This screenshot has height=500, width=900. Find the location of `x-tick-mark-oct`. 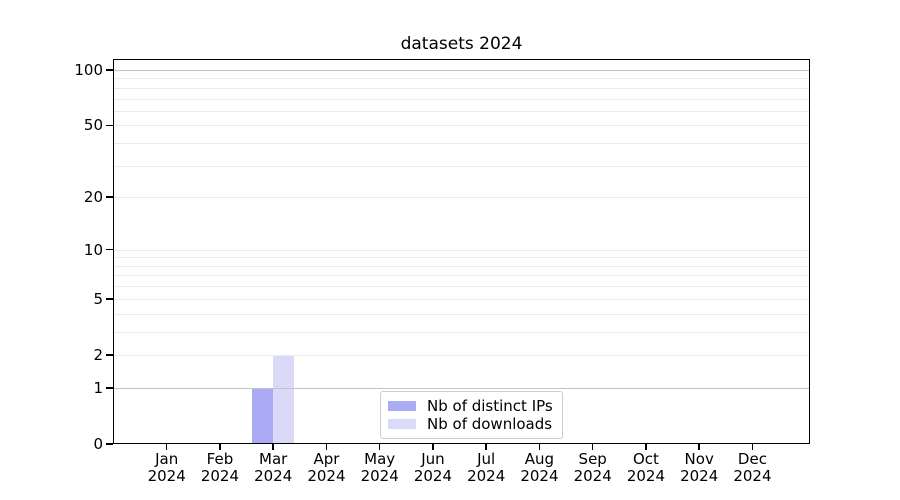

x-tick-mark-oct is located at coordinates (646, 447).